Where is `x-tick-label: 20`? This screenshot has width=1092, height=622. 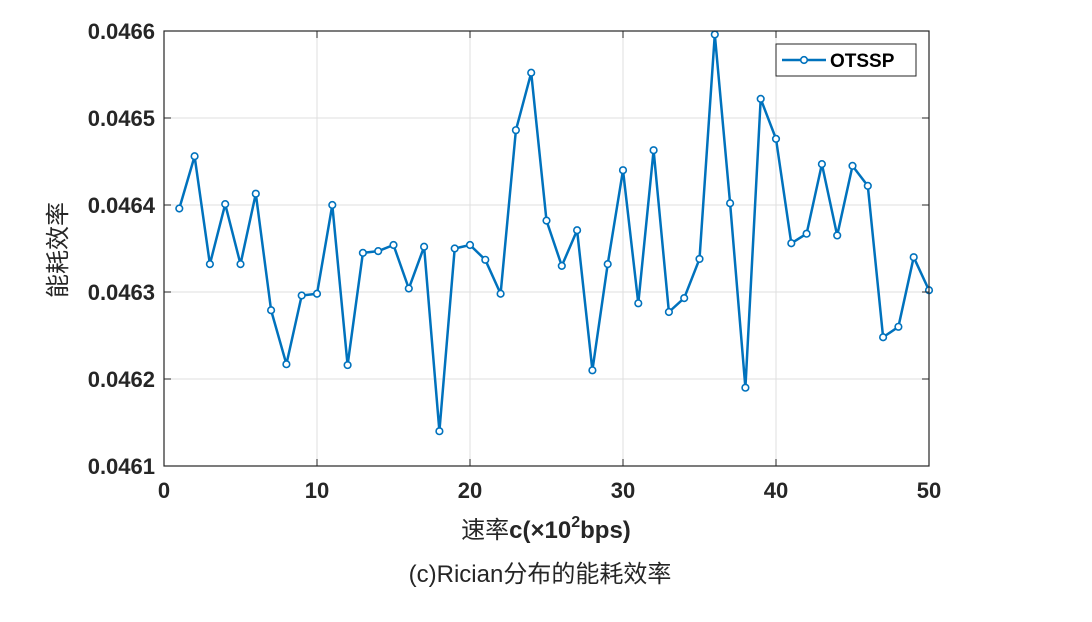
x-tick-label: 20 is located at coordinates (470, 490).